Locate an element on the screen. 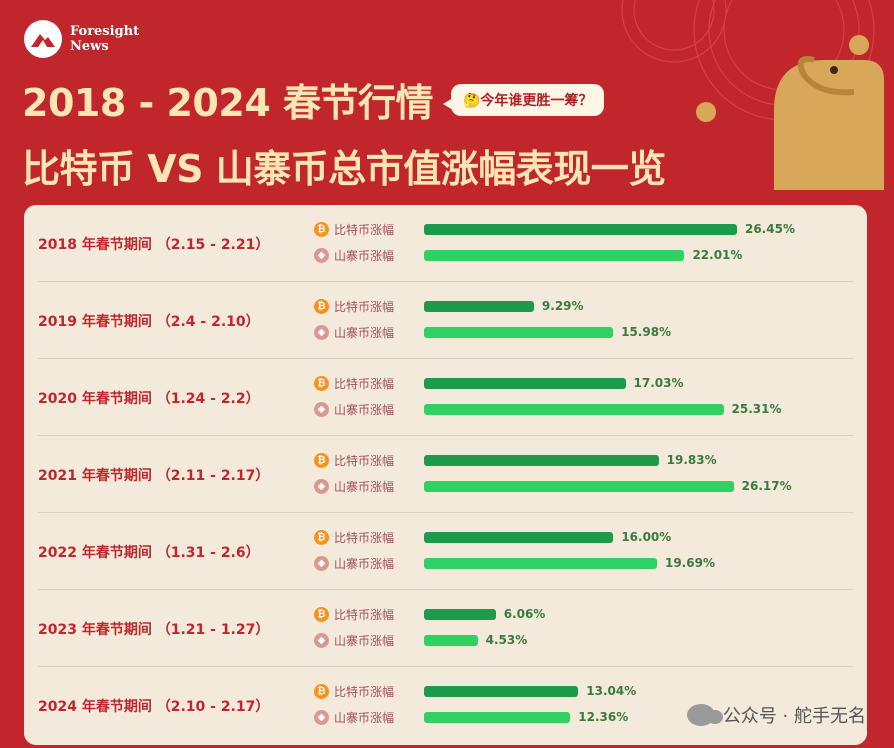 The image size is (894, 748). bar-group: 16.00% is located at coordinates (547, 537).